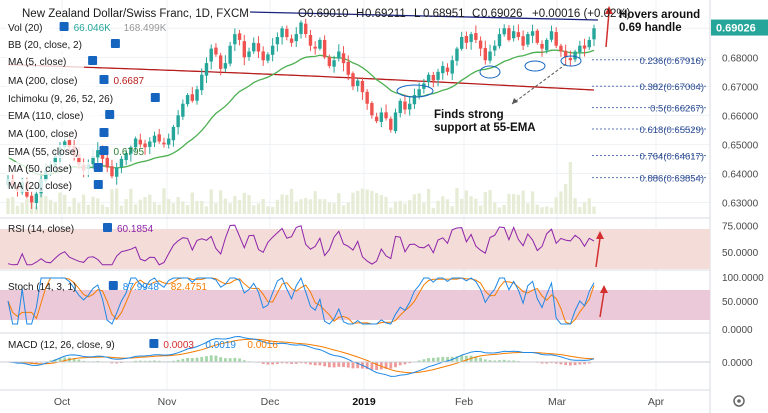 This screenshot has height=413, width=768. Describe the element at coordinates (359, 402) in the screenshot. I see `time-axis: Oct Nov Dec 2019 Feb Mar Apr` at that location.